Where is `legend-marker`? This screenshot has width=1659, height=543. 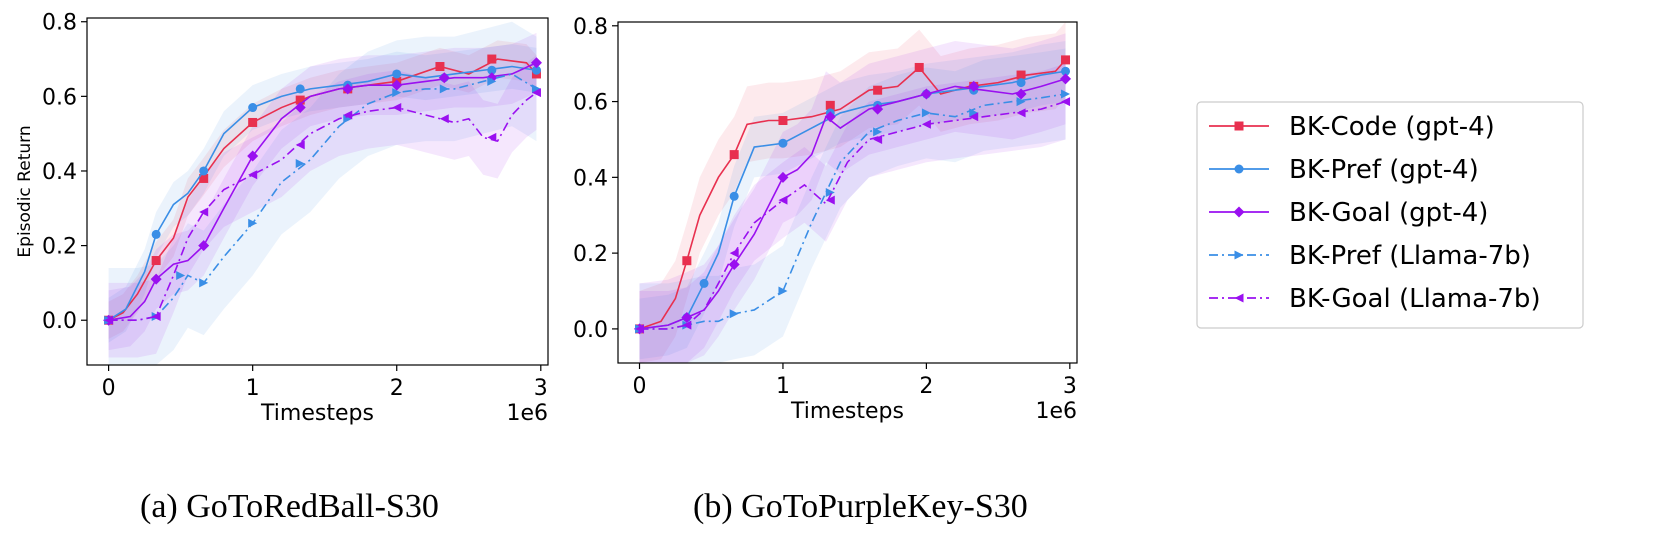
legend-marker is located at coordinates (1239, 169).